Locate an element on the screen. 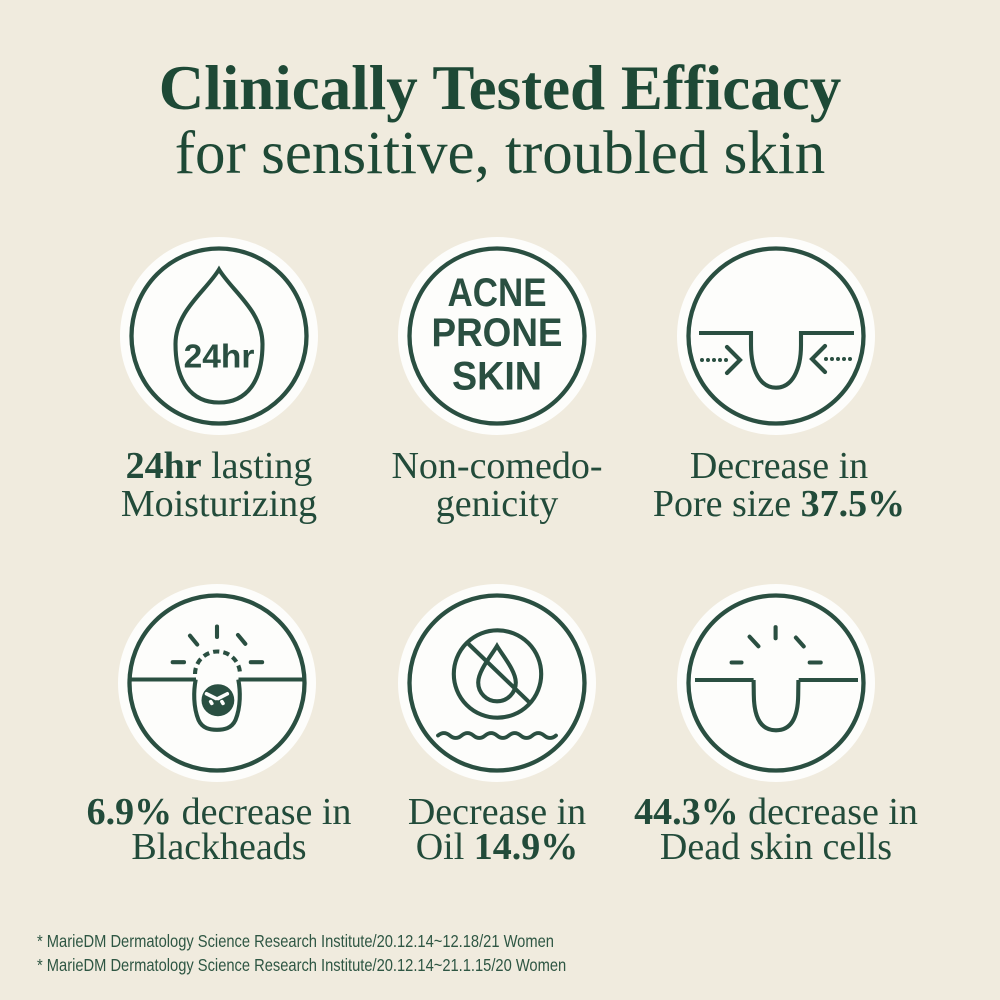 This screenshot has width=1000, height=1000. svg-text: 24hr is located at coordinates (219, 357).